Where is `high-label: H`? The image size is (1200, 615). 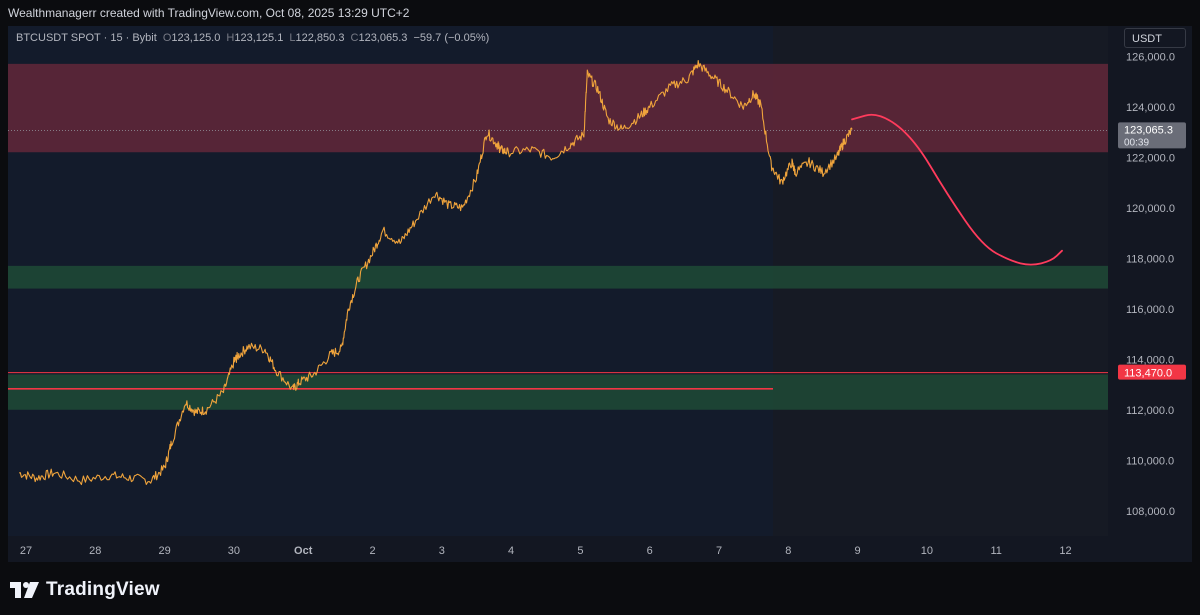
high-label: H is located at coordinates (230, 38).